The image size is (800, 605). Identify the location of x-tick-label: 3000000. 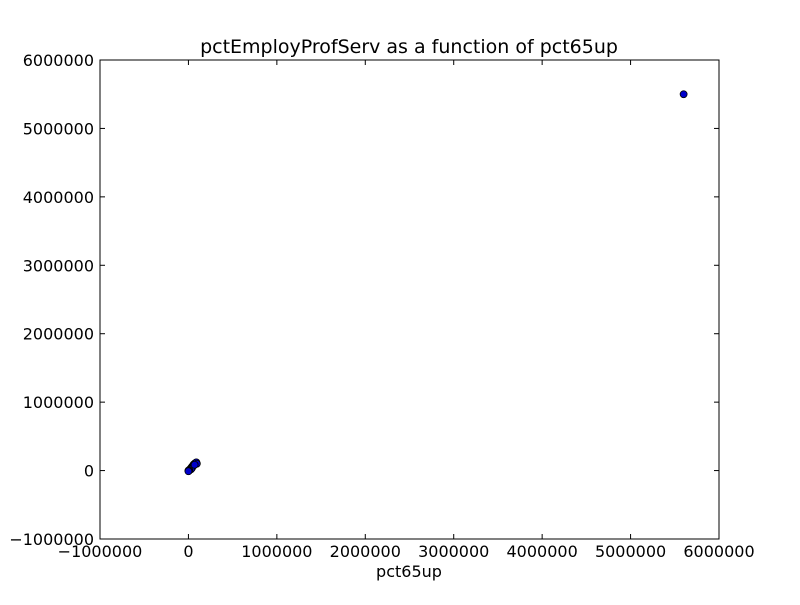
(453, 551).